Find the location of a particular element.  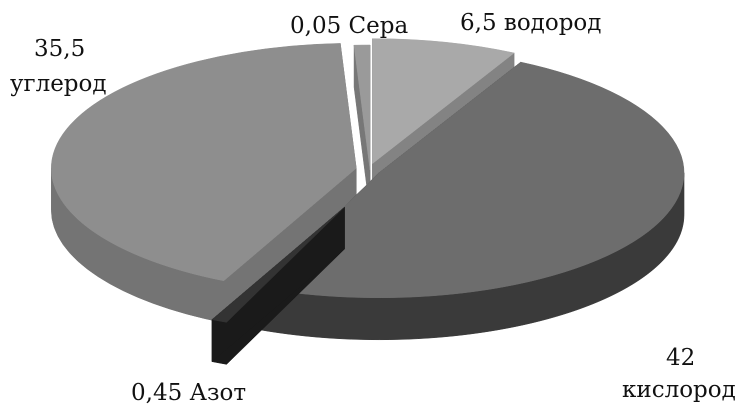

label-oxygen-value: 42 is located at coordinates (680, 358).